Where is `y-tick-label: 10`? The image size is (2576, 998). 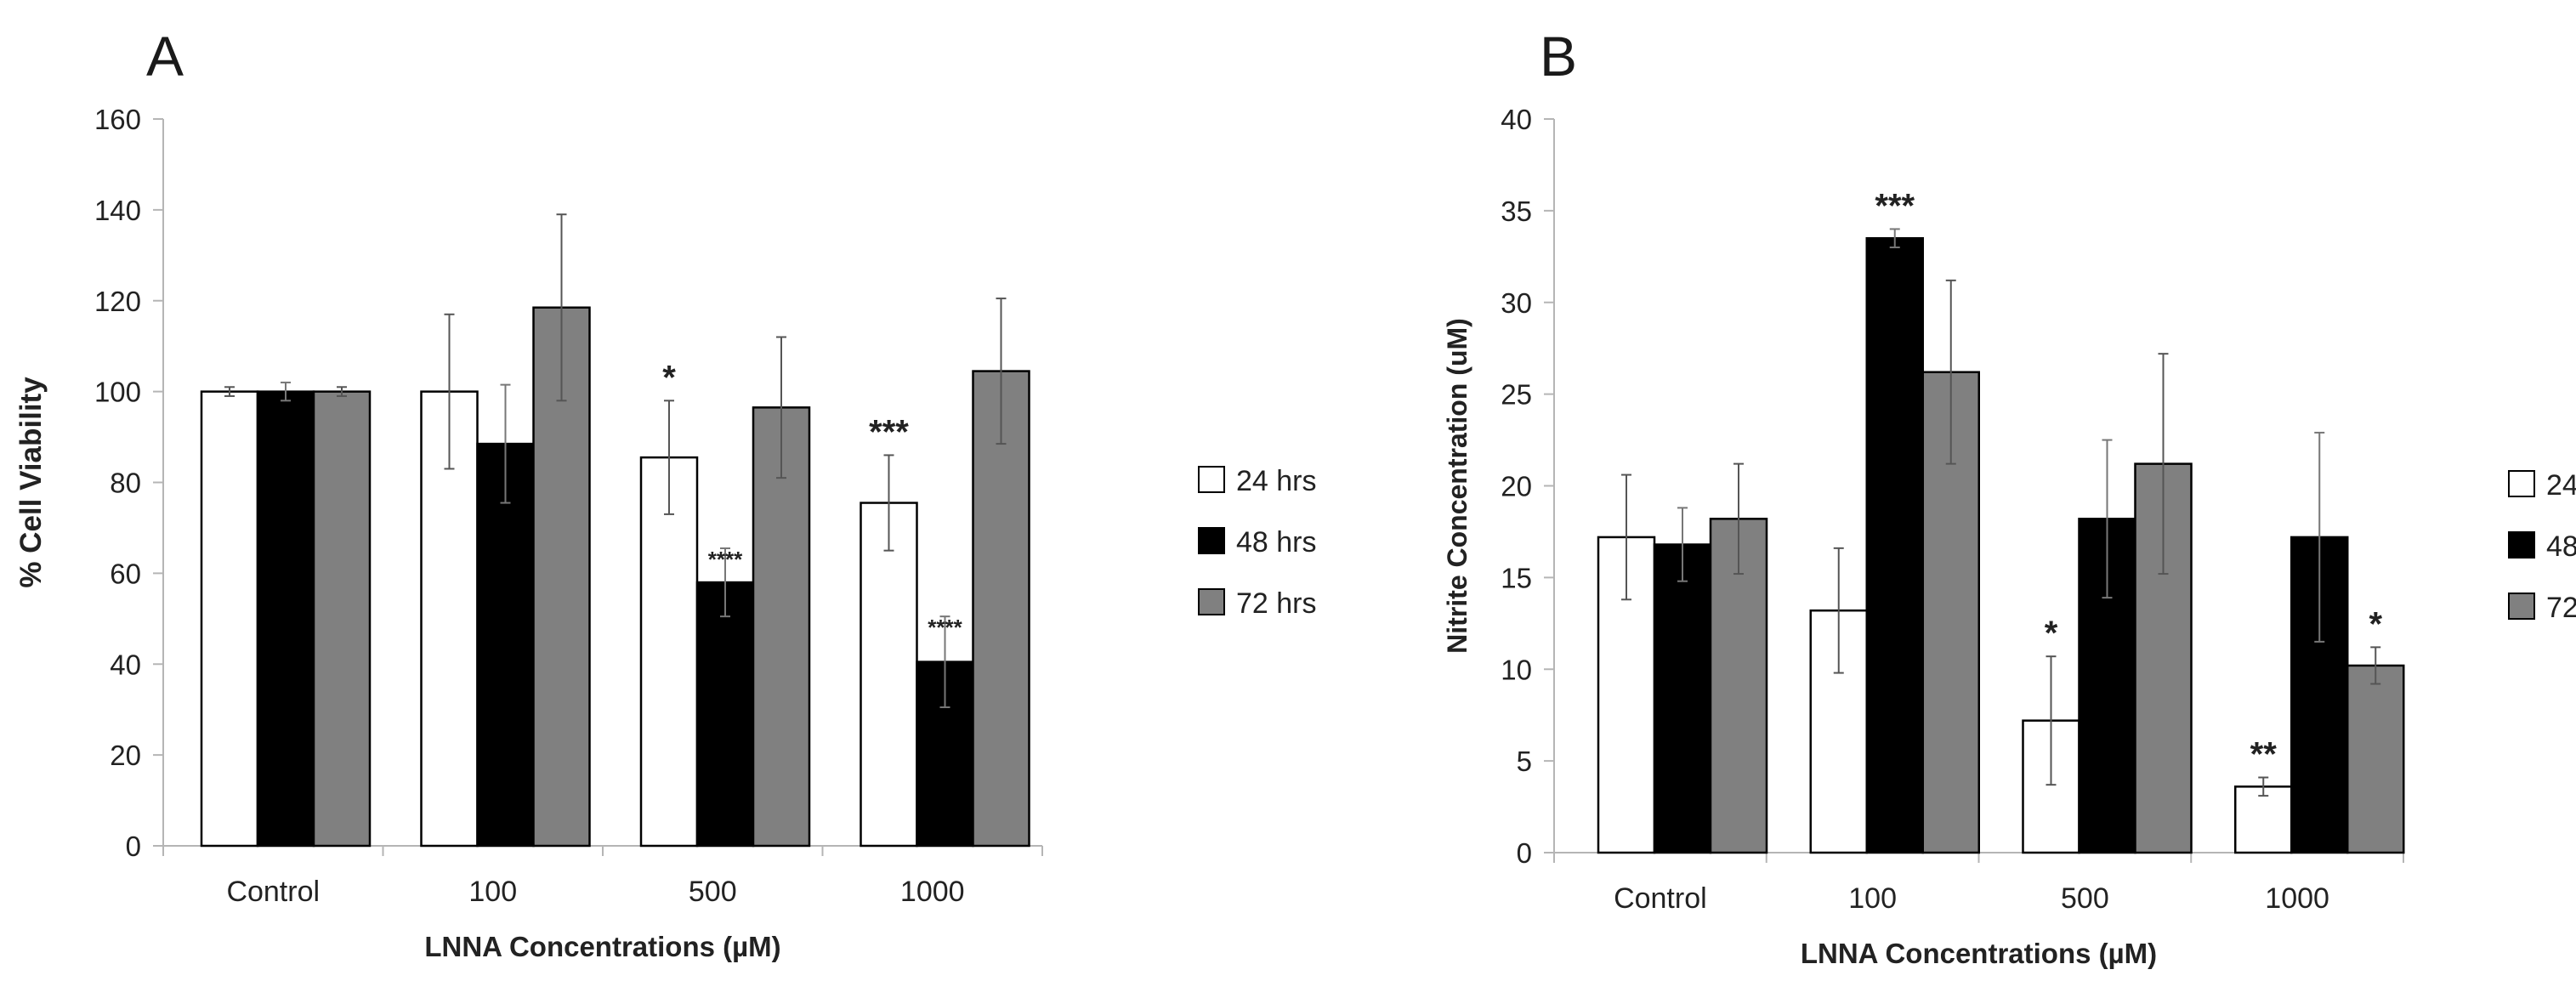
y-tick-label: 10 is located at coordinates (1516, 669).